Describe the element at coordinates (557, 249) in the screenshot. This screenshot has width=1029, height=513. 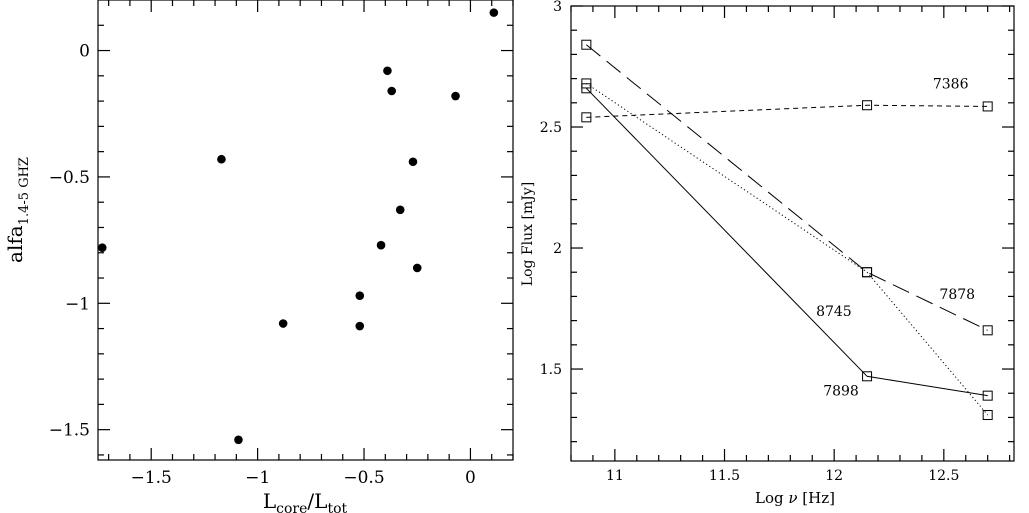
I see `y-tick-label: 2` at that location.